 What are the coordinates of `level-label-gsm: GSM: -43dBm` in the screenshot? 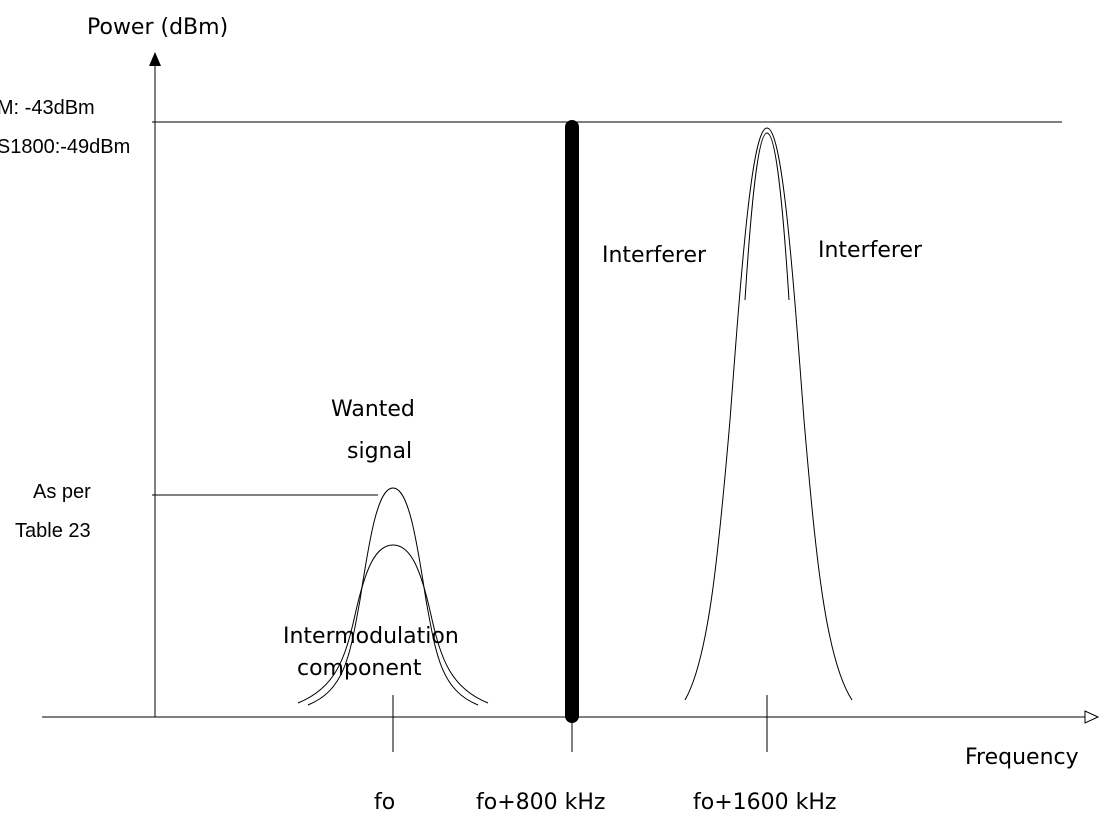 It's located at (47, 108).